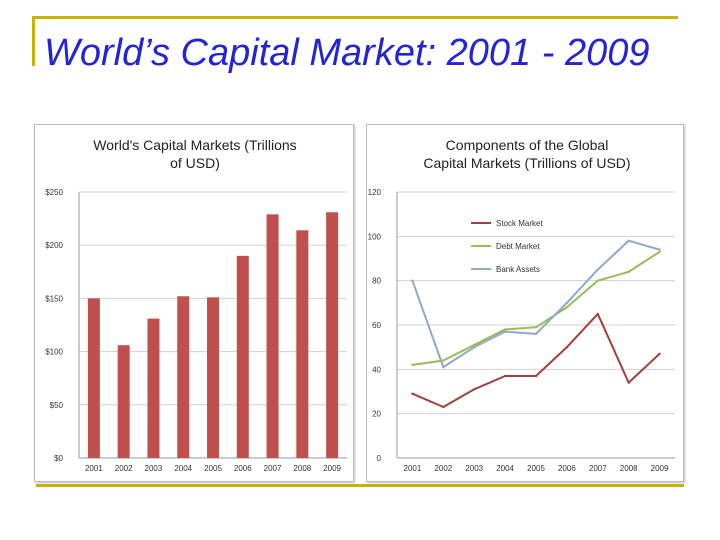  Describe the element at coordinates (518, 246) in the screenshot. I see `legend-label-debt-market: Debt Market` at that location.